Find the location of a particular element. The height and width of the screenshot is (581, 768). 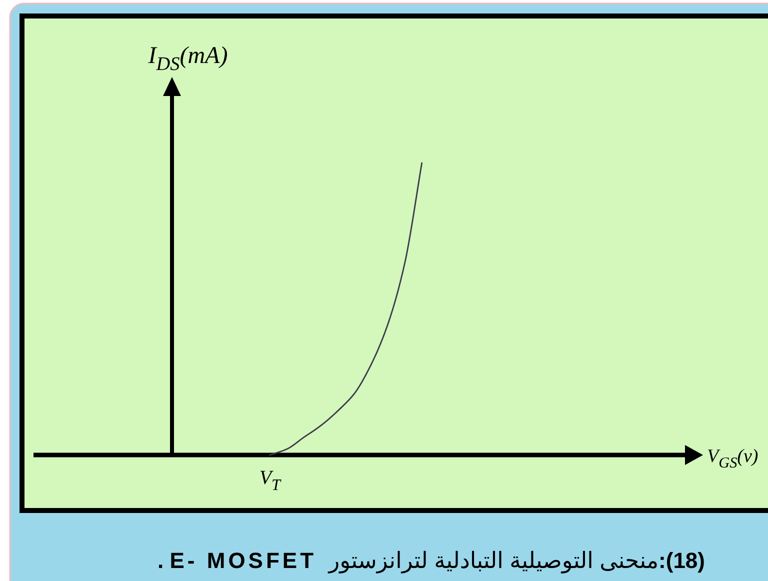

annotation: V$_{T}$ is located at coordinates (269, 480).